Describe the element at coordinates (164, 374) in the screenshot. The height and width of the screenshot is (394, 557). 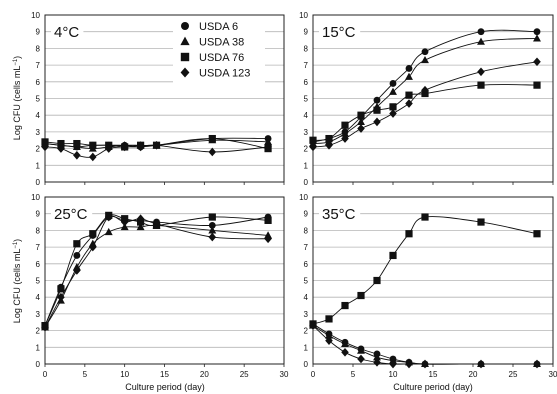
I see `x-tick-label: 15` at that location.